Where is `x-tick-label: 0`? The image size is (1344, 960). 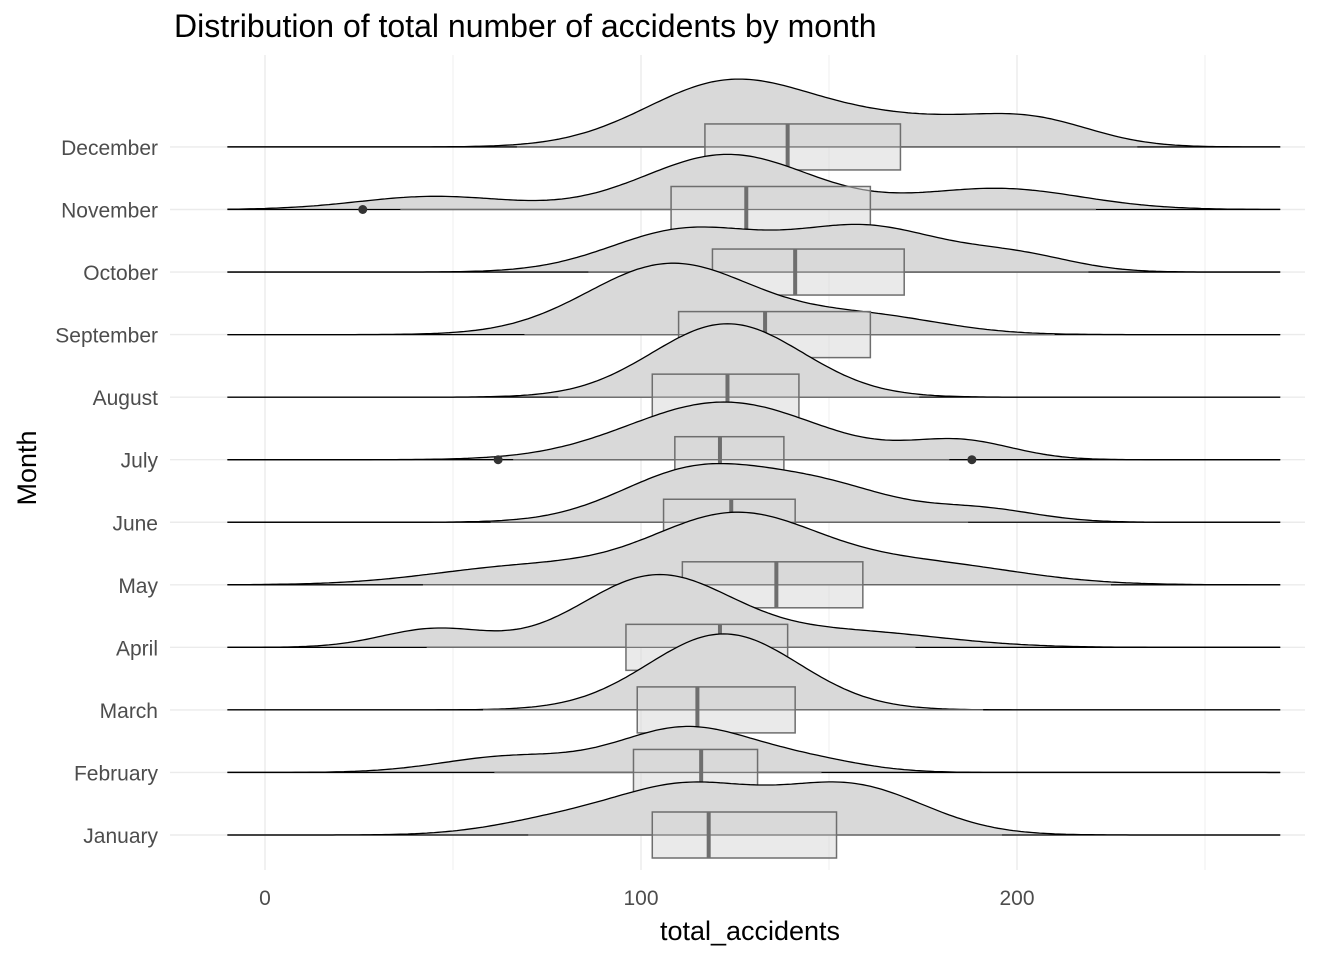
x-tick-label: 0 is located at coordinates (265, 898).